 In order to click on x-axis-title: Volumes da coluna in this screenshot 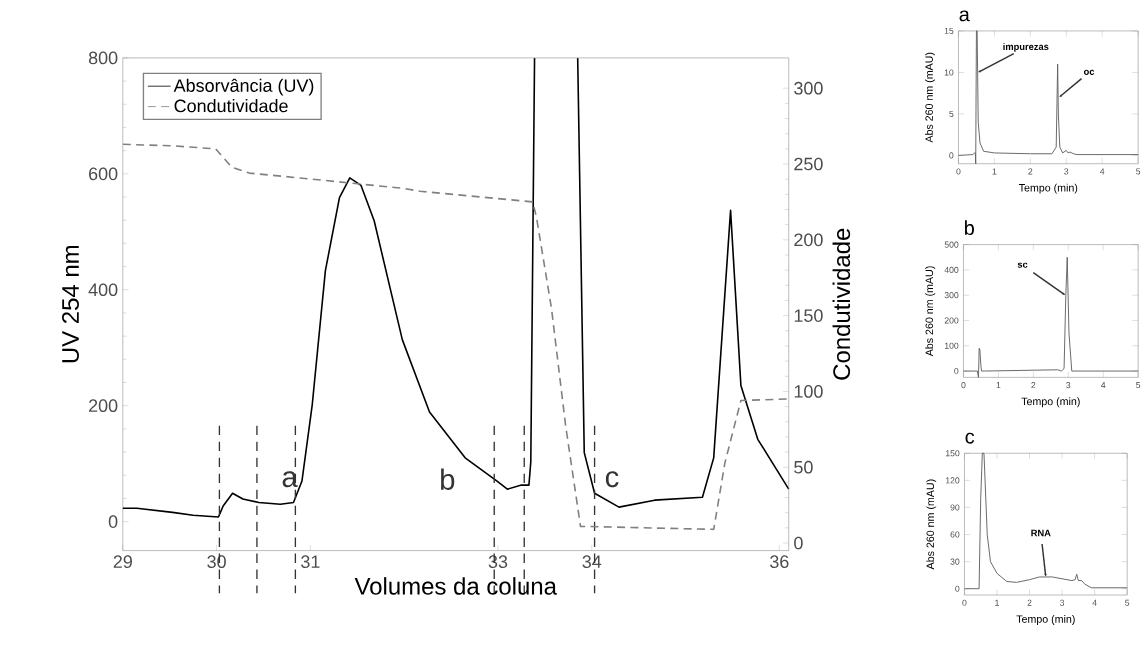, I will do `click(455, 586)`.